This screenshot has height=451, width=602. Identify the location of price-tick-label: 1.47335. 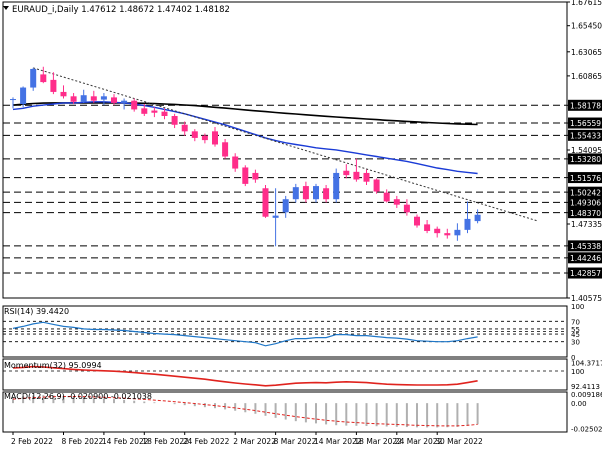
(586, 224).